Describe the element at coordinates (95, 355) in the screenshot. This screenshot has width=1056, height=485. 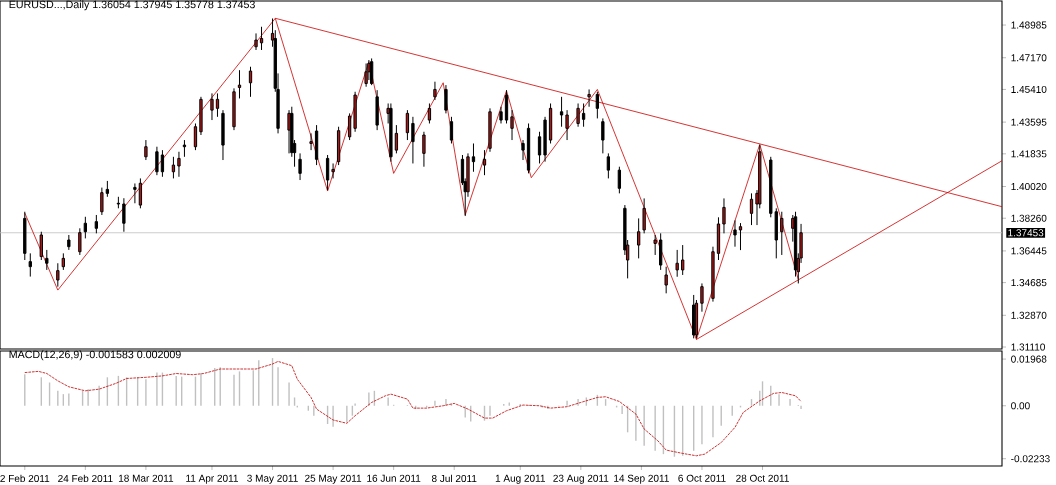
I see `chart-title: MACD(12,26,9) -0.001583 0.002009` at that location.